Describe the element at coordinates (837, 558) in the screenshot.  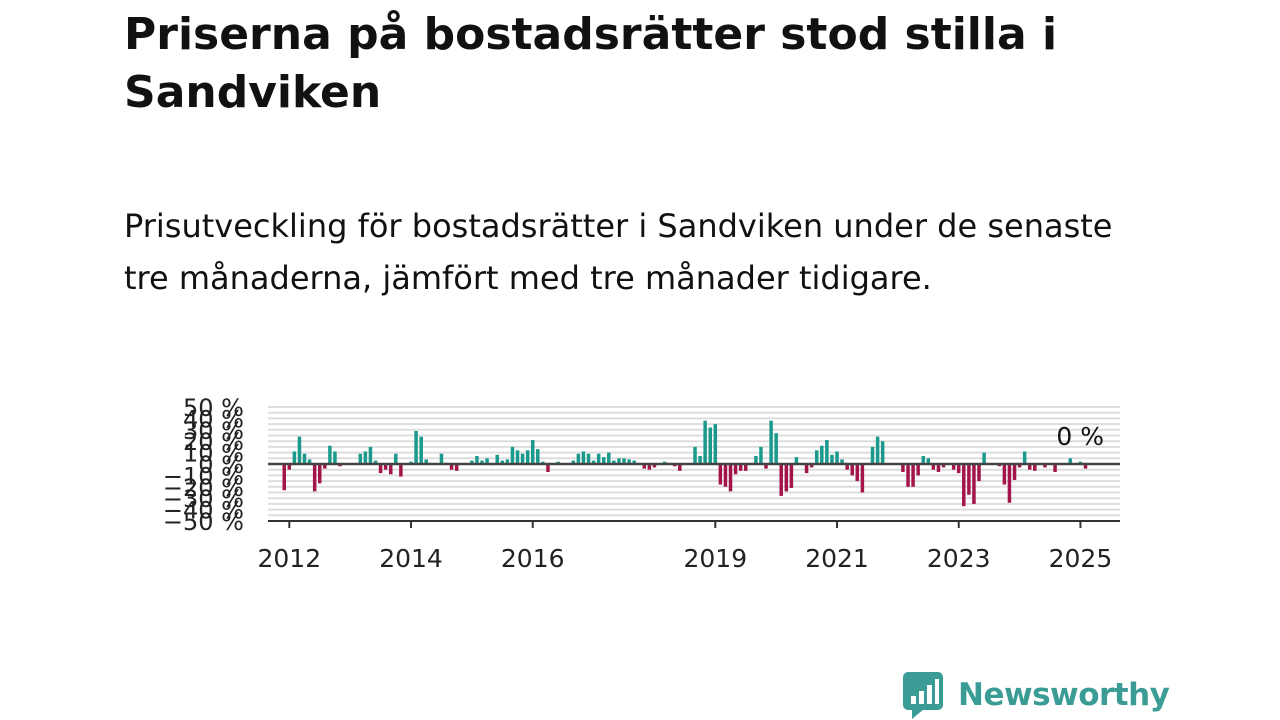
I see `x-tick-label: 2021` at that location.